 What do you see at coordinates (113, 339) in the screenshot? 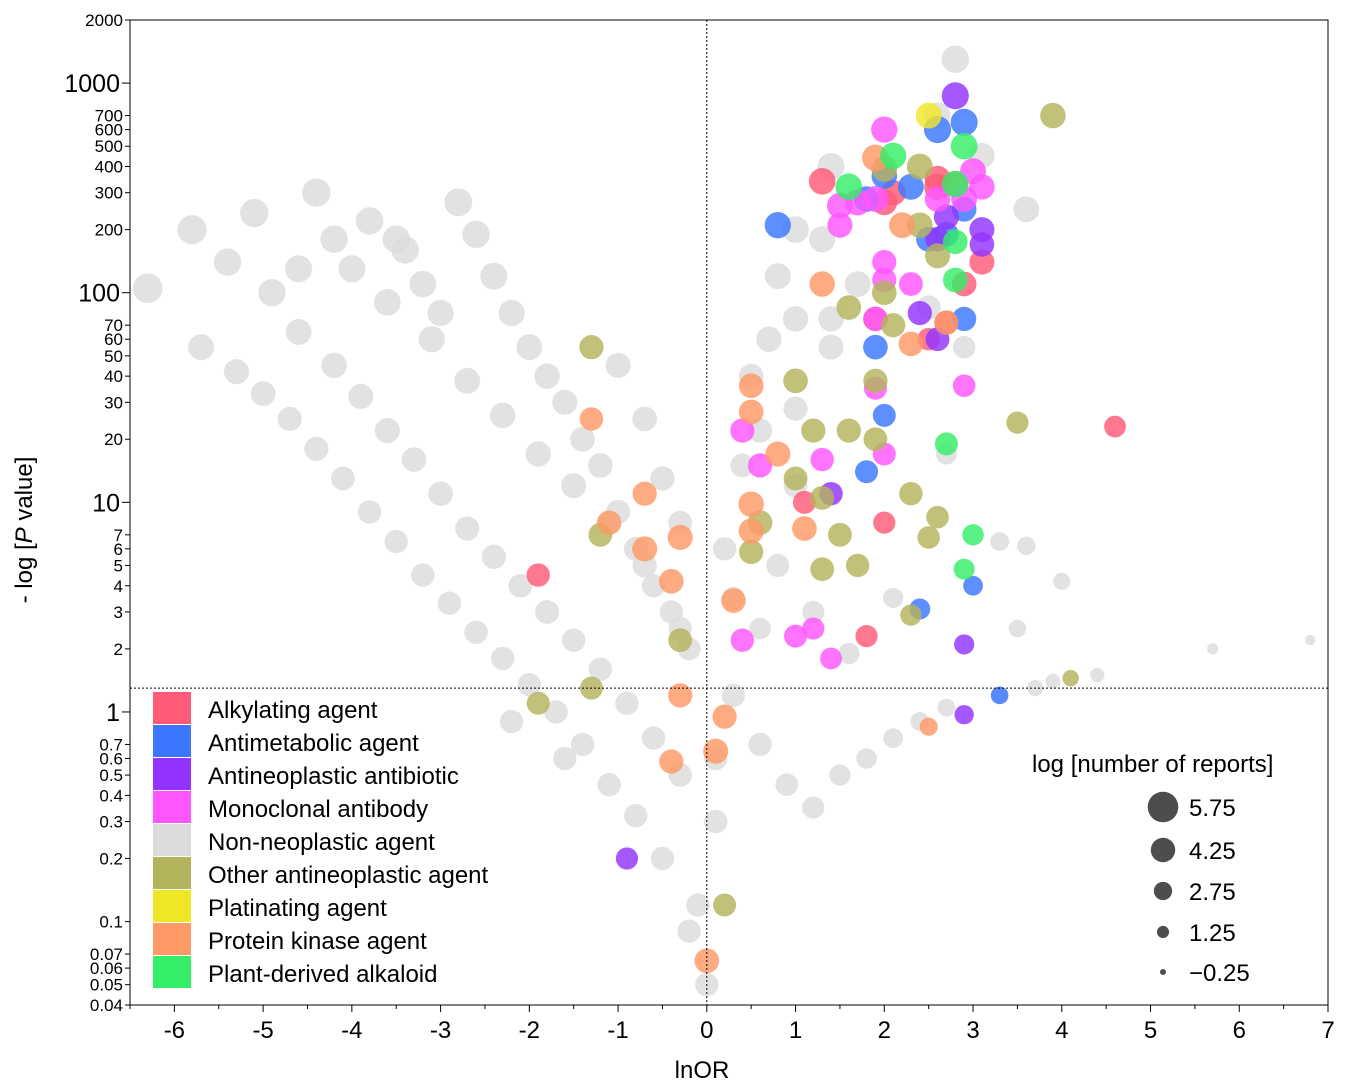
I see `y-minor-tick-label: 60` at bounding box center [113, 339].